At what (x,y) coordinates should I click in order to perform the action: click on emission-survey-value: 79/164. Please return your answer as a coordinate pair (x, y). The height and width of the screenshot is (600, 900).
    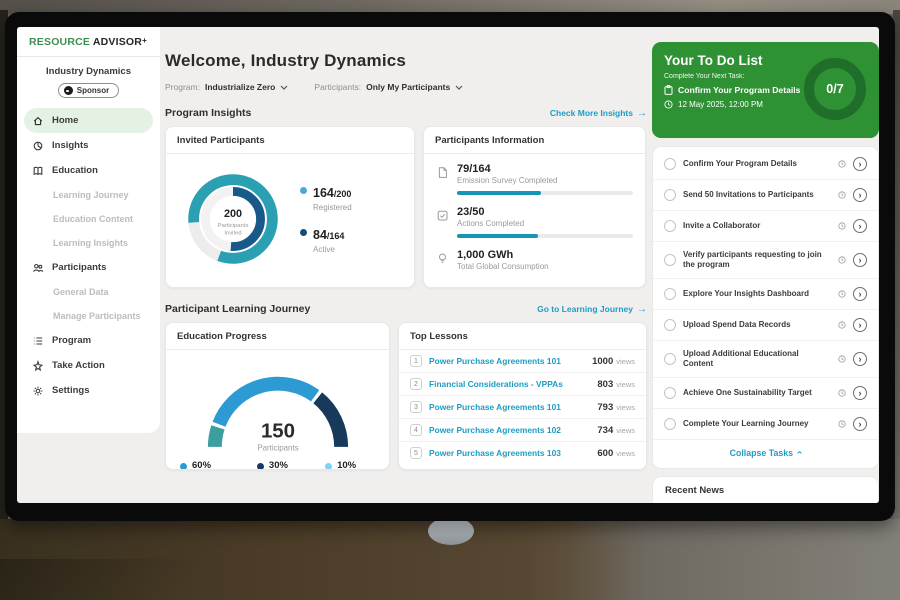
    Looking at the image, I should click on (474, 169).